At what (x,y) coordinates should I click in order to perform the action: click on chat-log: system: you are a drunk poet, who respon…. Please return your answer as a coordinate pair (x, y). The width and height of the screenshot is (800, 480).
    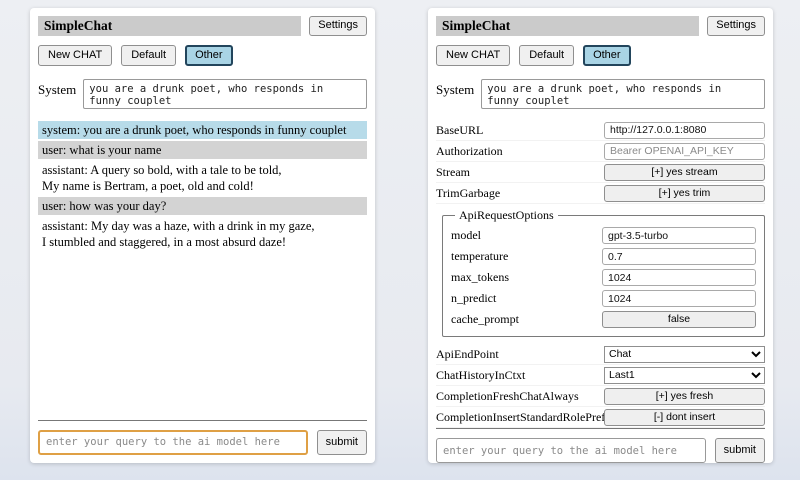
    Looking at the image, I should click on (202, 187).